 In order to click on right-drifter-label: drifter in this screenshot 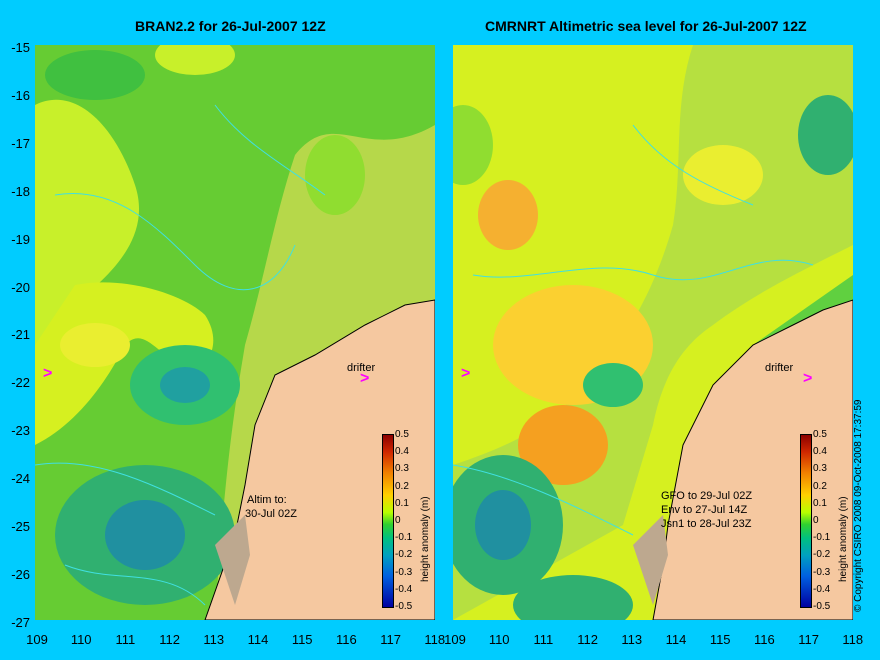, I will do `click(779, 368)`.